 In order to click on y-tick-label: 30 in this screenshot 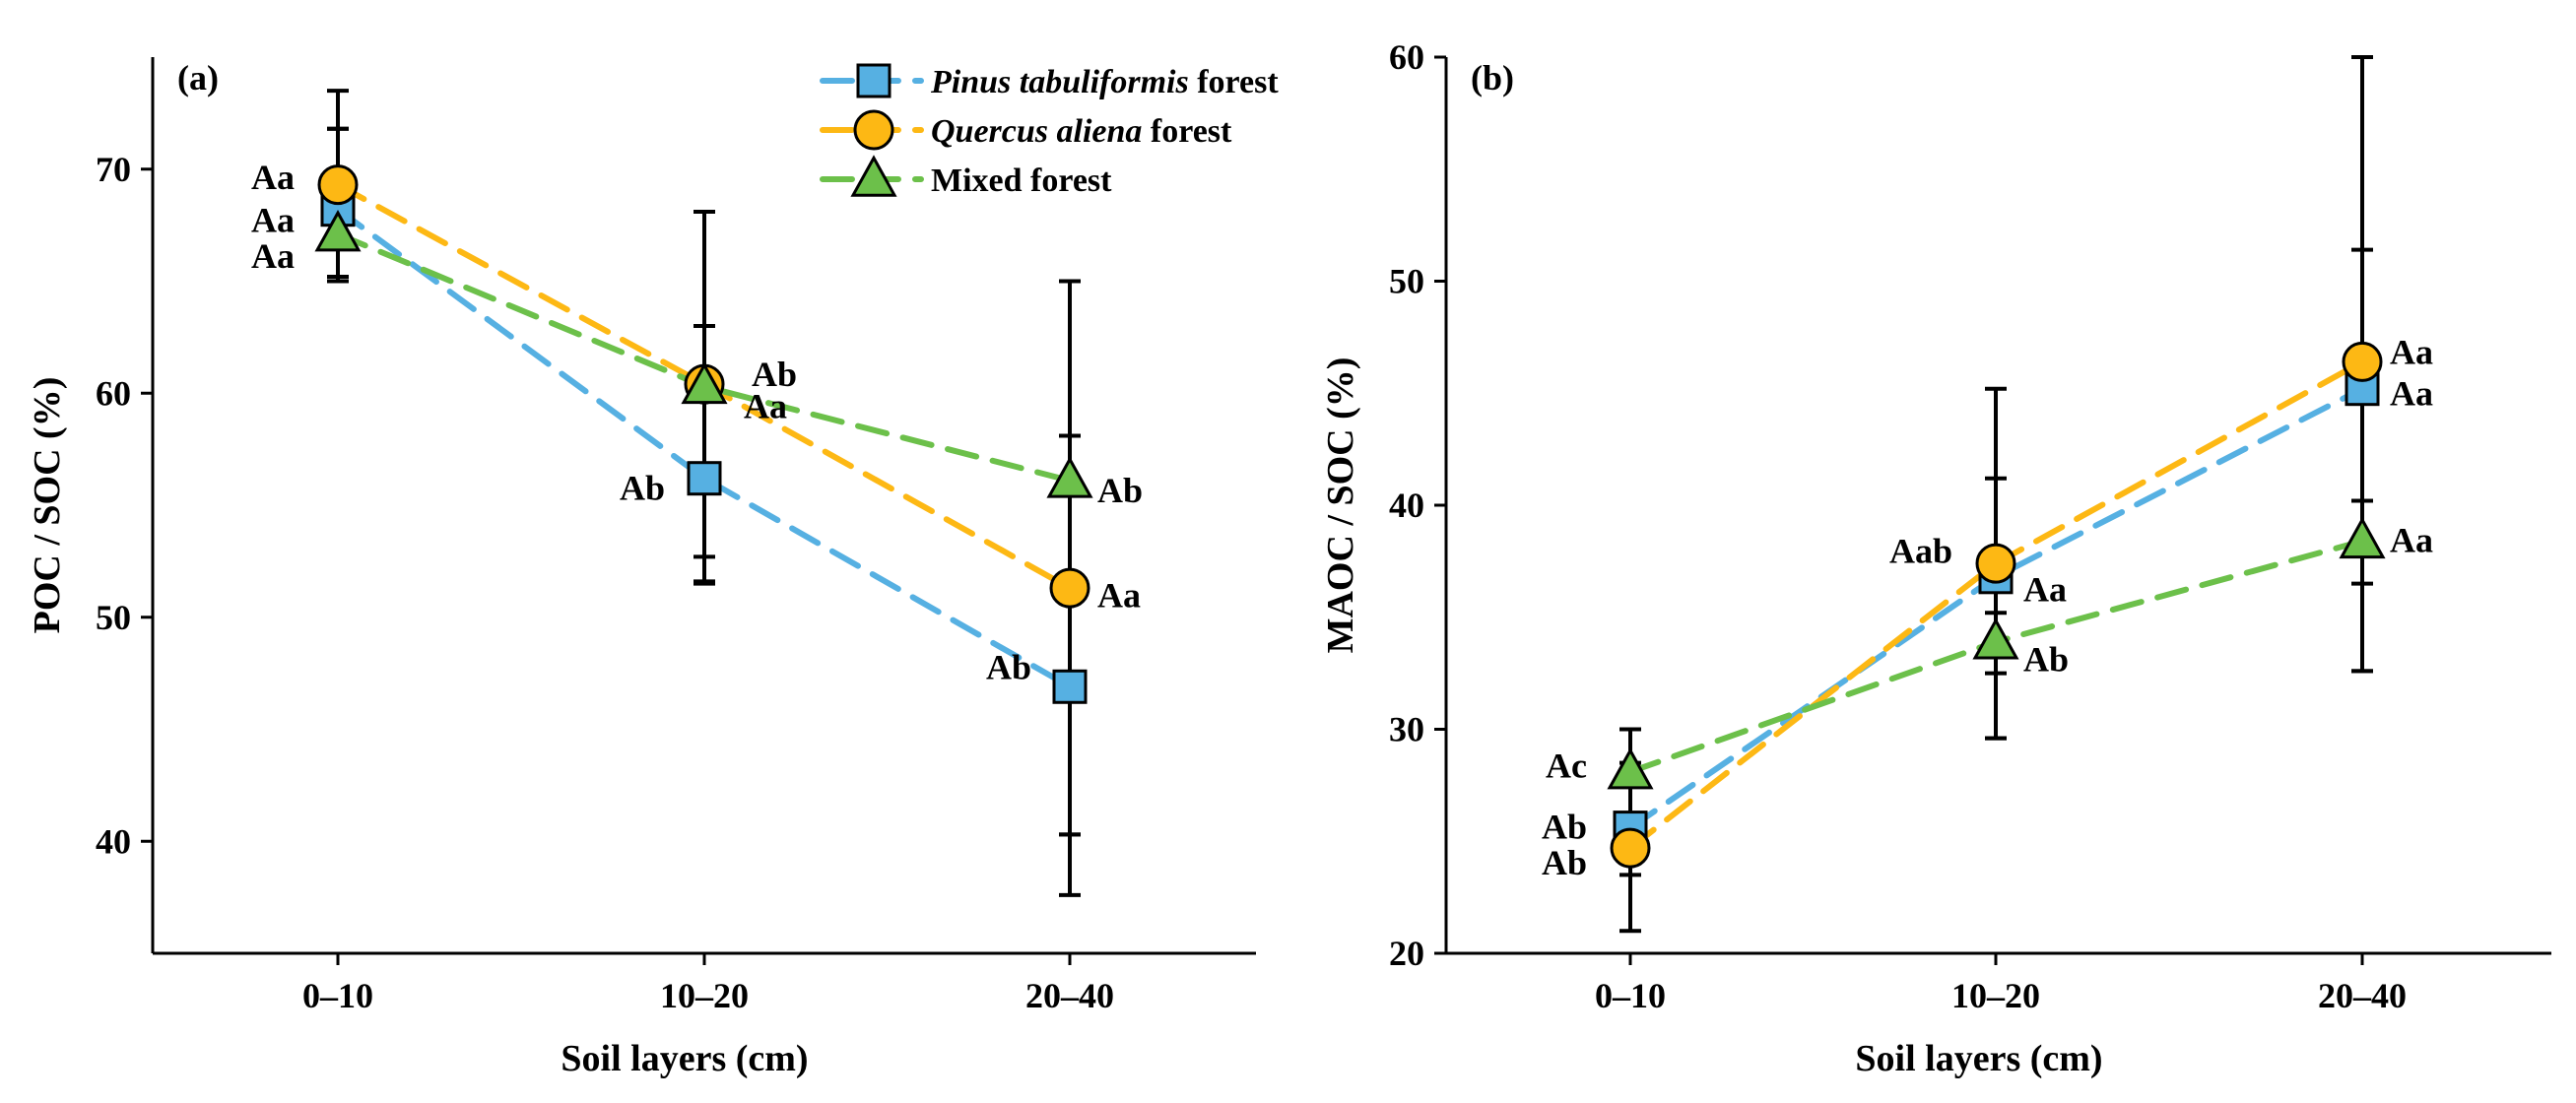, I will do `click(1407, 730)`.